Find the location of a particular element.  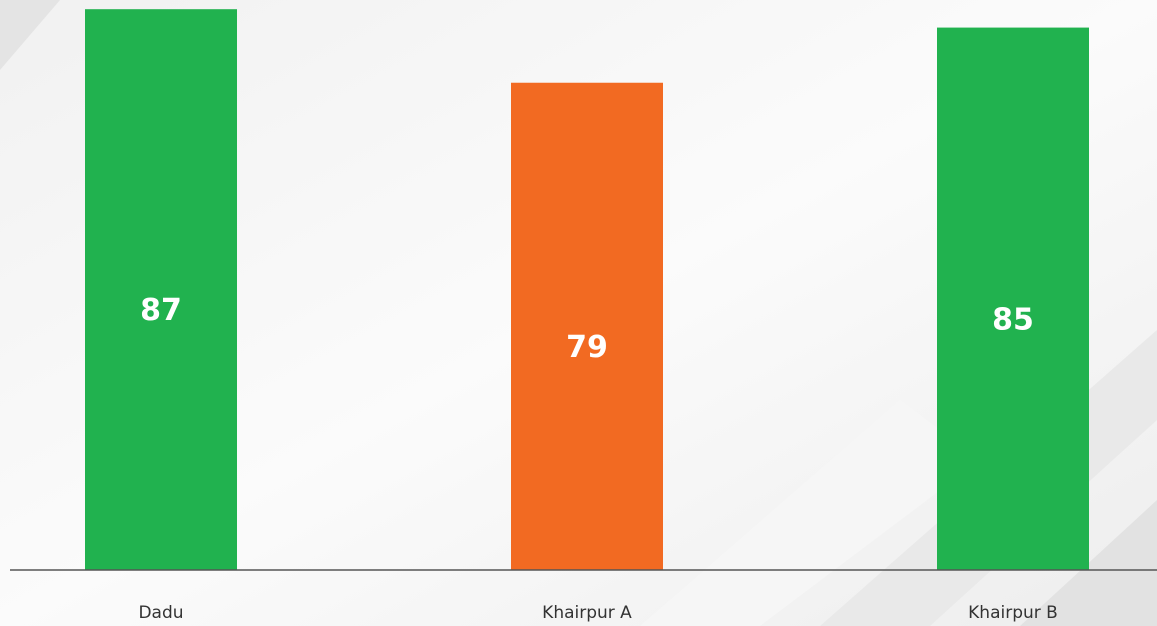

value-label: 85 is located at coordinates (1013, 319).